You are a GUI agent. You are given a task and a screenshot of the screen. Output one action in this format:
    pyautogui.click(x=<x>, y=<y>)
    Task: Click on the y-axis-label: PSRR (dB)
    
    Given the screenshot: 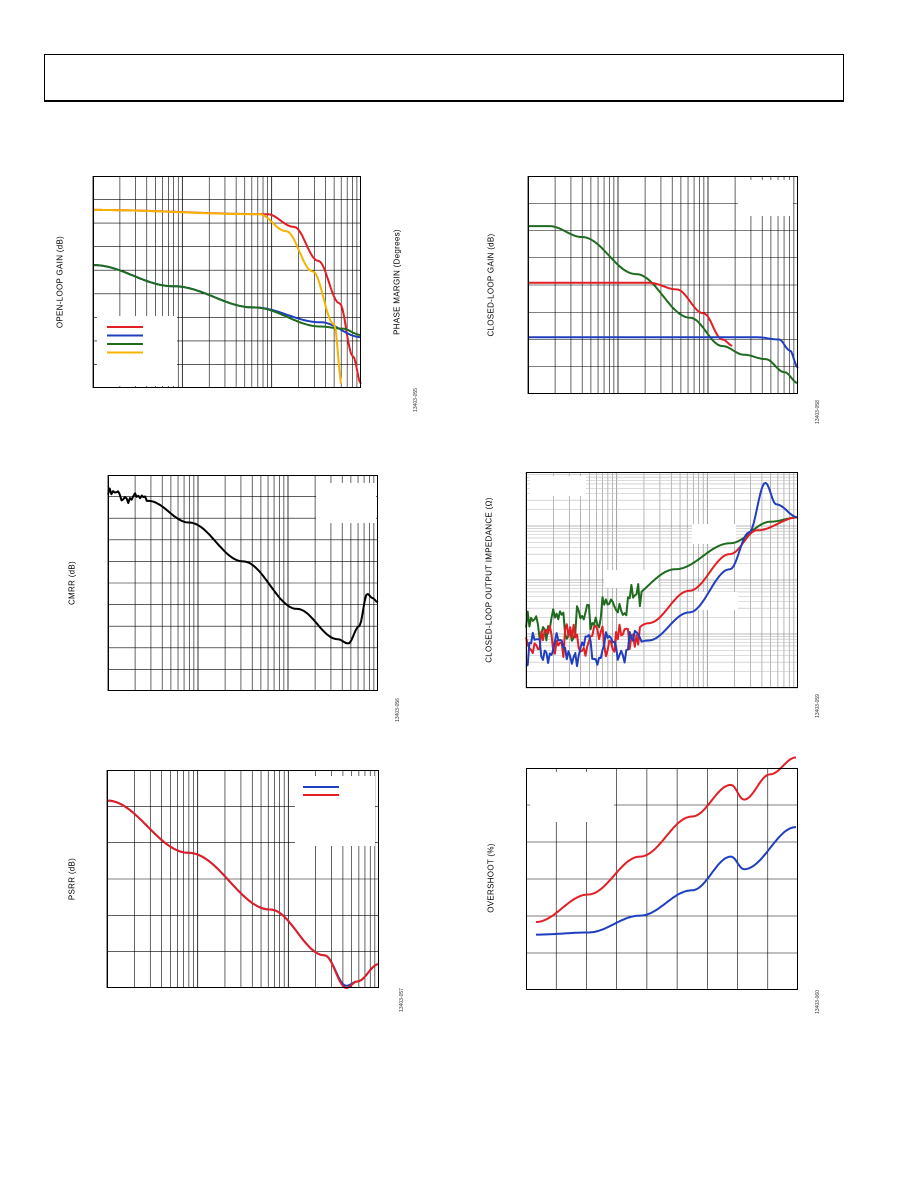 What is the action you would take?
    pyautogui.click(x=72, y=879)
    